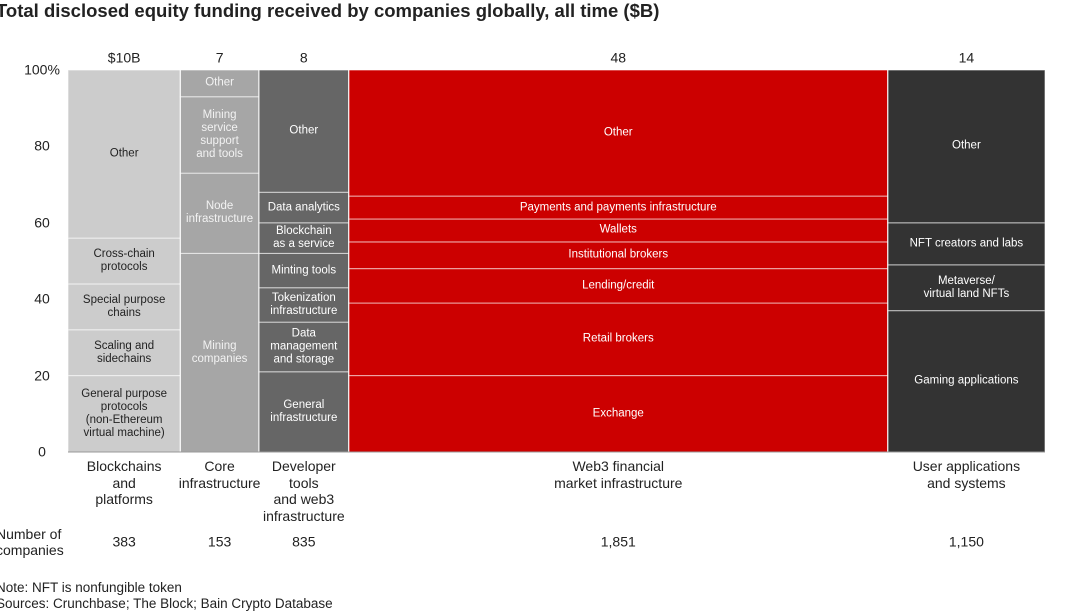  Describe the element at coordinates (966, 380) in the screenshot. I see `segment-label: Gaming applications` at that location.